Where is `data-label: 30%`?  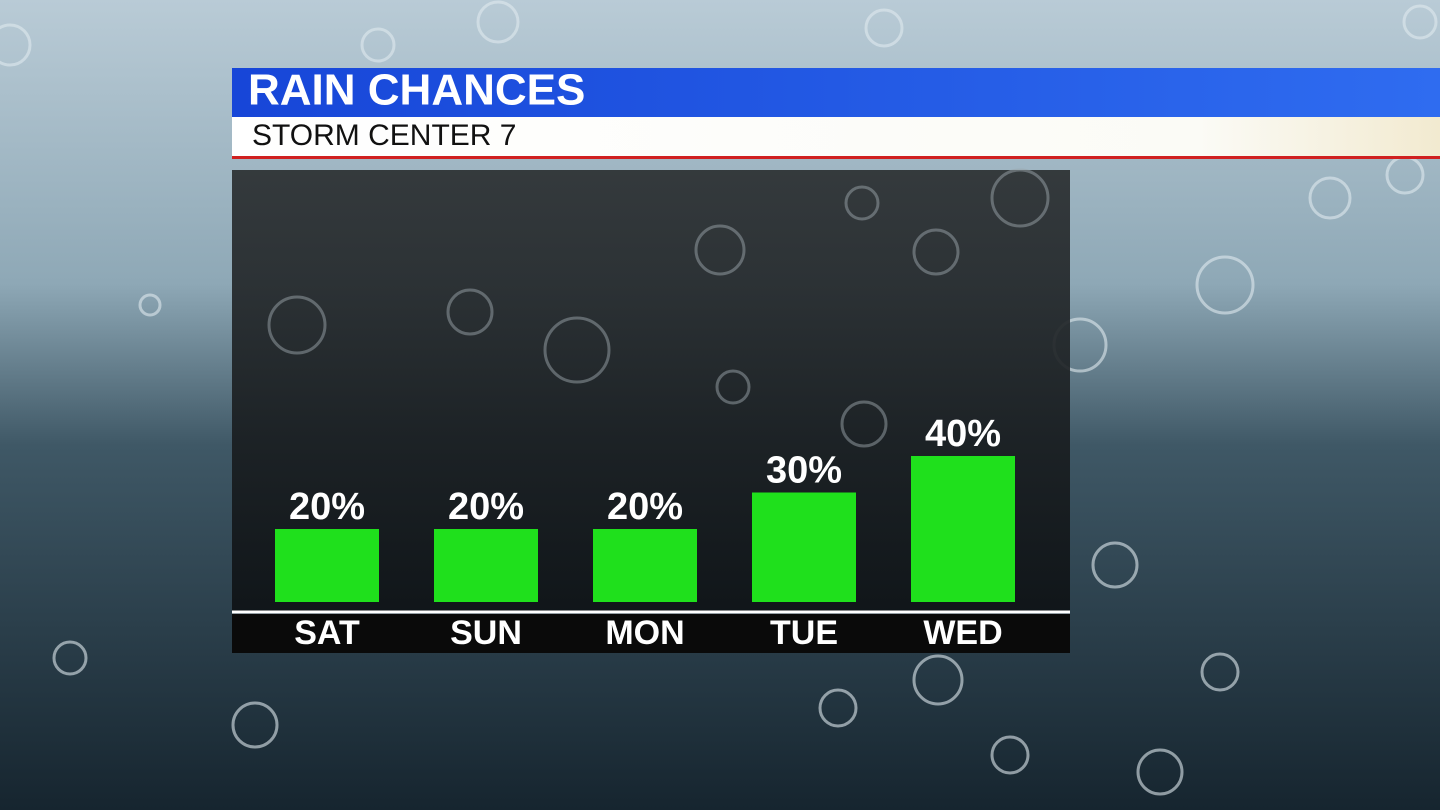
data-label: 30% is located at coordinates (804, 471).